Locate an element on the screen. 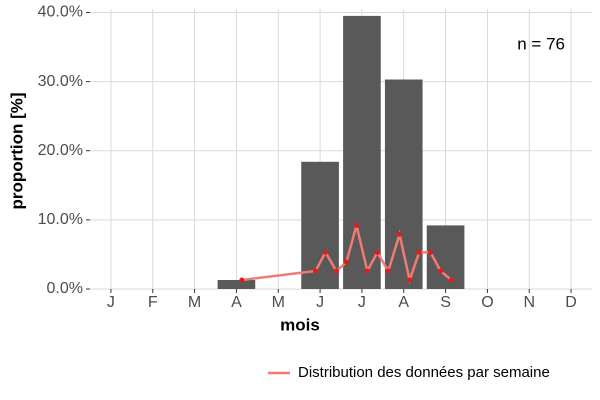 This screenshot has width=600, height=400. legend-label: Distribution des données par semaine is located at coordinates (424, 372).